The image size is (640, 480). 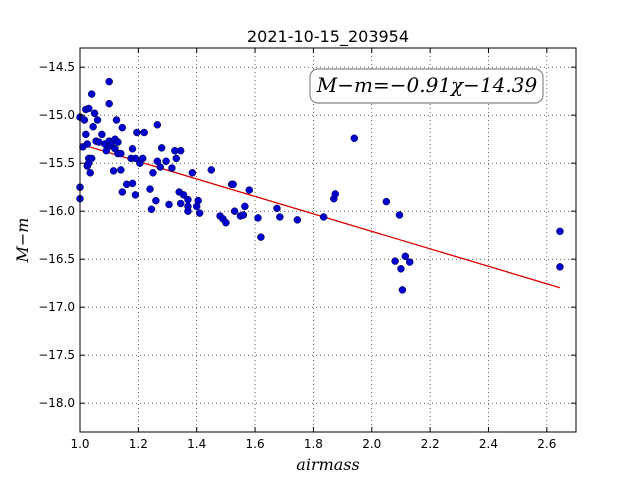 What do you see at coordinates (79, 444) in the screenshot?
I see `x-tick-label: 1.0` at bounding box center [79, 444].